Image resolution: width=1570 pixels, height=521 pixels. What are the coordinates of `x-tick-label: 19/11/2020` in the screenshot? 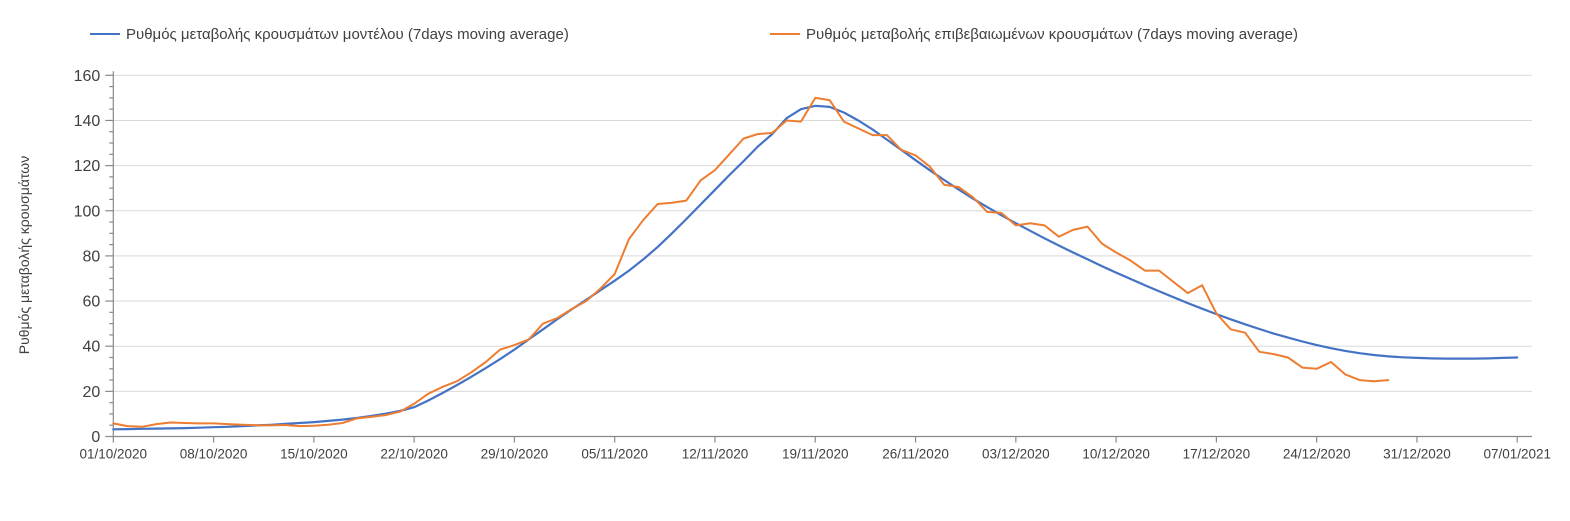 It's located at (815, 454).